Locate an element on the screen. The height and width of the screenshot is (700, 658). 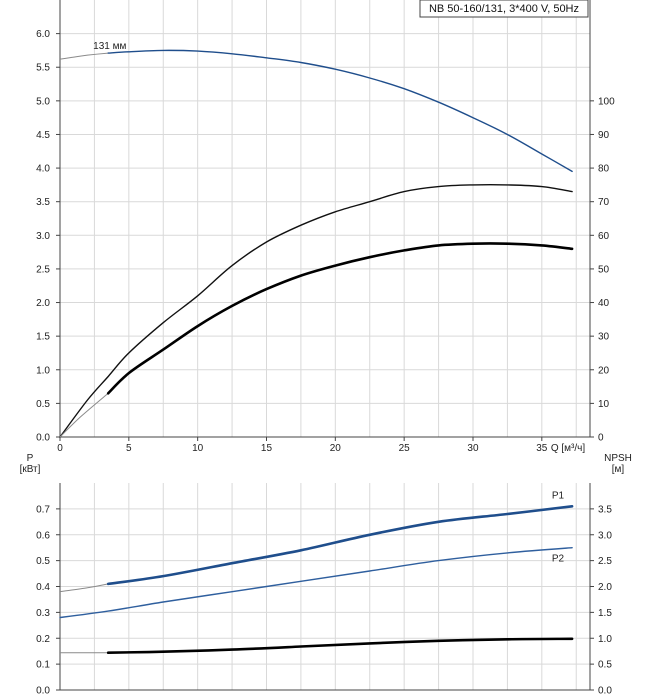
y-left-tick-label: 3.5 is located at coordinates (43, 202).